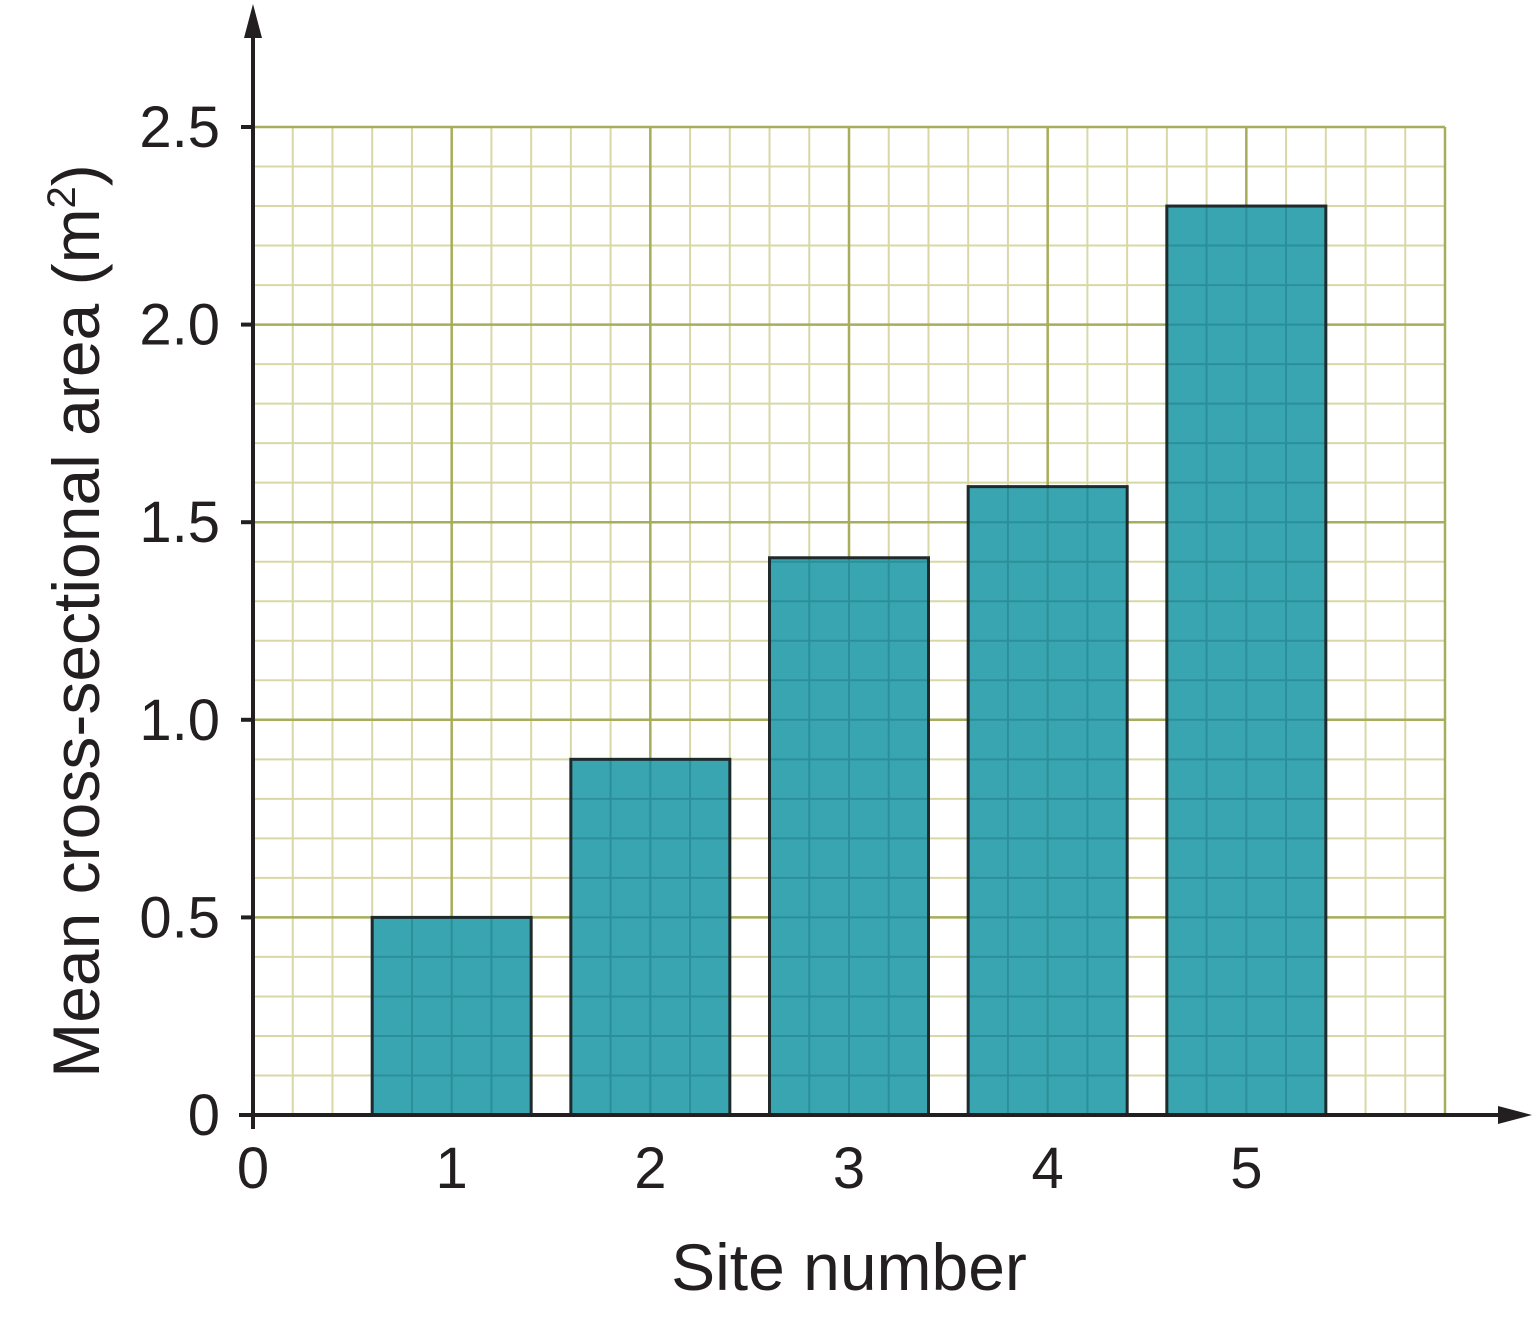  Describe the element at coordinates (76, 175) in the screenshot. I see `y-axis-title-suffix: )` at that location.